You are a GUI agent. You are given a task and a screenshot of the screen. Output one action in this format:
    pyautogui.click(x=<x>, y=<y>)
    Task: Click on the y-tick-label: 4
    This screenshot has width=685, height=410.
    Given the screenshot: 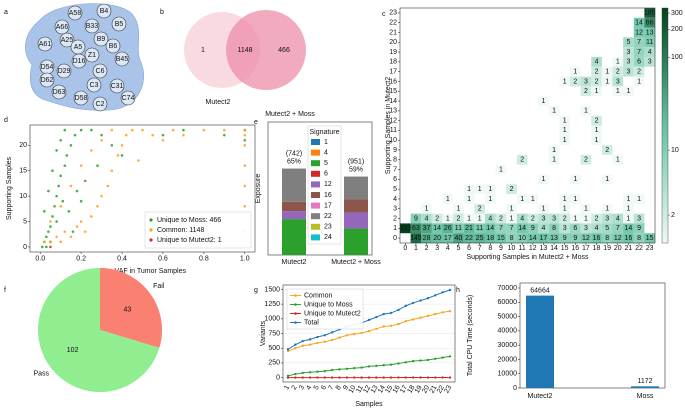 What is the action you would take?
    pyautogui.click(x=395, y=199)
    